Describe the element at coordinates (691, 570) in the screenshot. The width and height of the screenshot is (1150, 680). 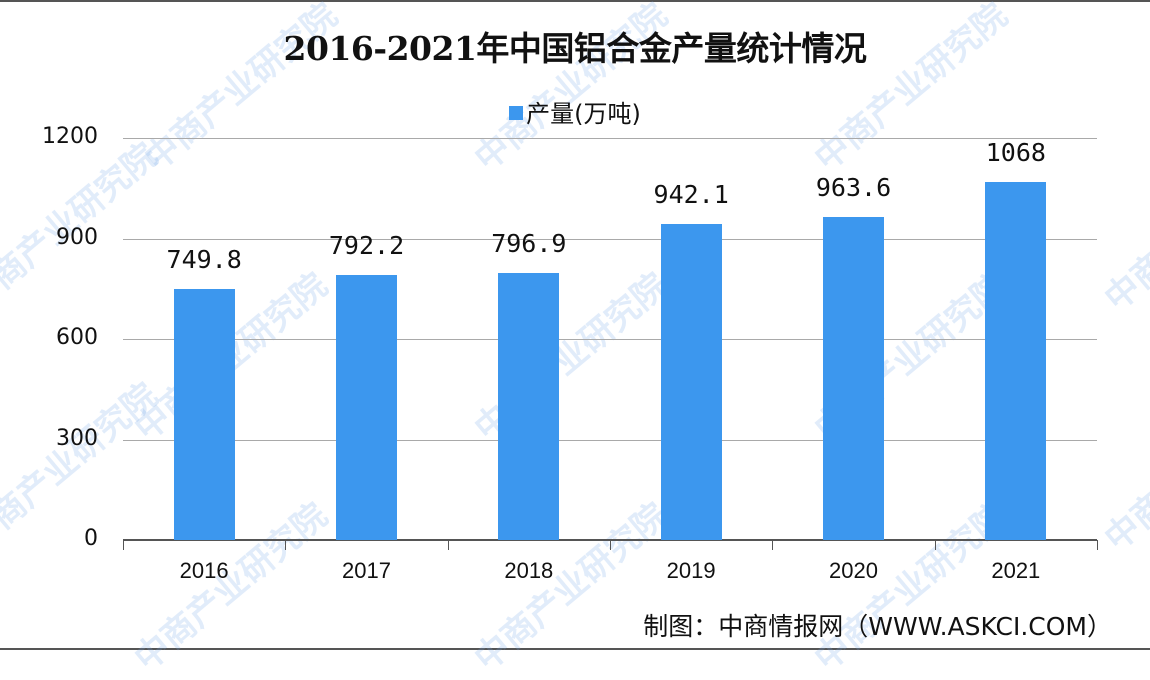
I see `x-tick-label: 2019` at that location.